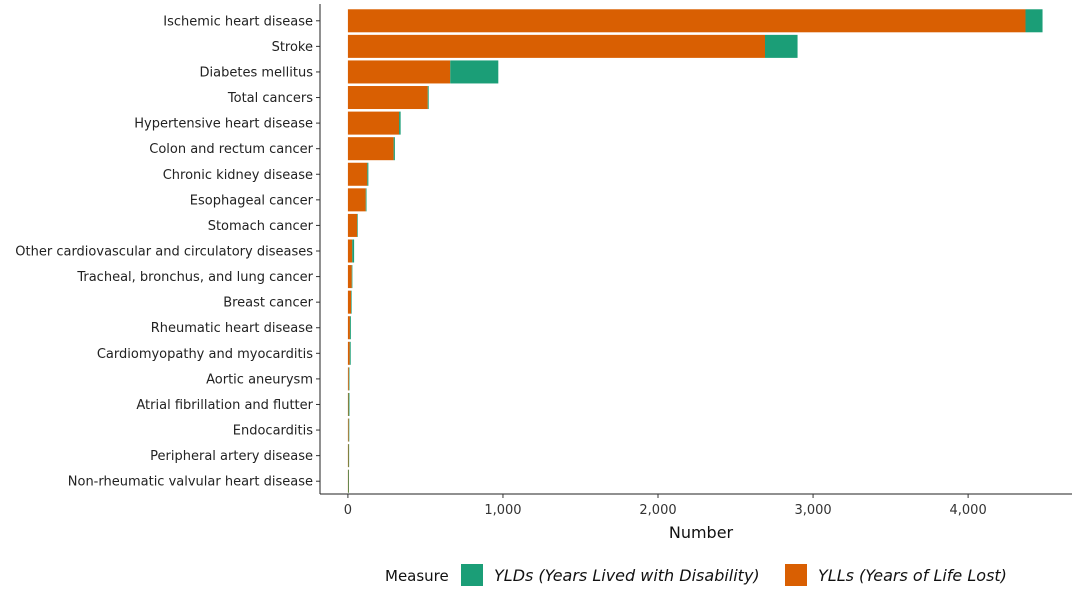  What do you see at coordinates (968, 510) in the screenshot?
I see `x-tick-label: 4,000` at bounding box center [968, 510].